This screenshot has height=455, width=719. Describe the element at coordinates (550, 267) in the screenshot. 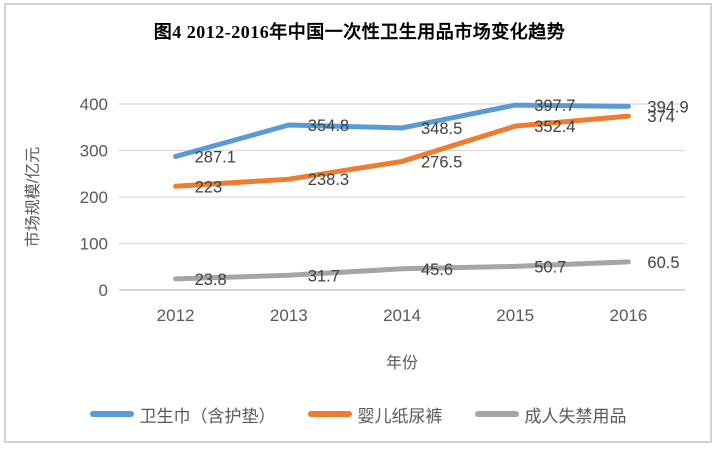

I see `data-point-label-adult-incontinence: 50.7` at that location.